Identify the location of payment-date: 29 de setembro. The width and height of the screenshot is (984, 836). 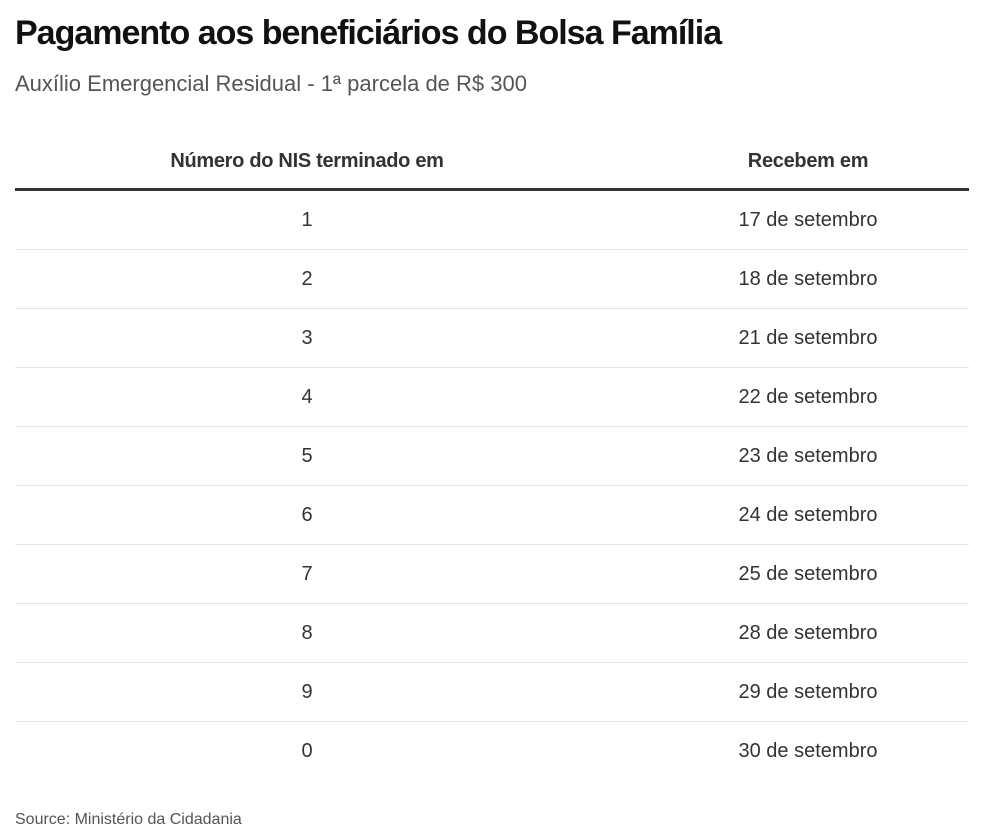
(808, 691).